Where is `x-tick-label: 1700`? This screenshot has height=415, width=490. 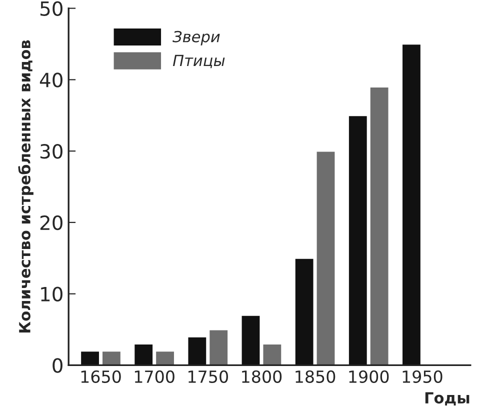 x-tick-label: 1700 is located at coordinates (154, 376).